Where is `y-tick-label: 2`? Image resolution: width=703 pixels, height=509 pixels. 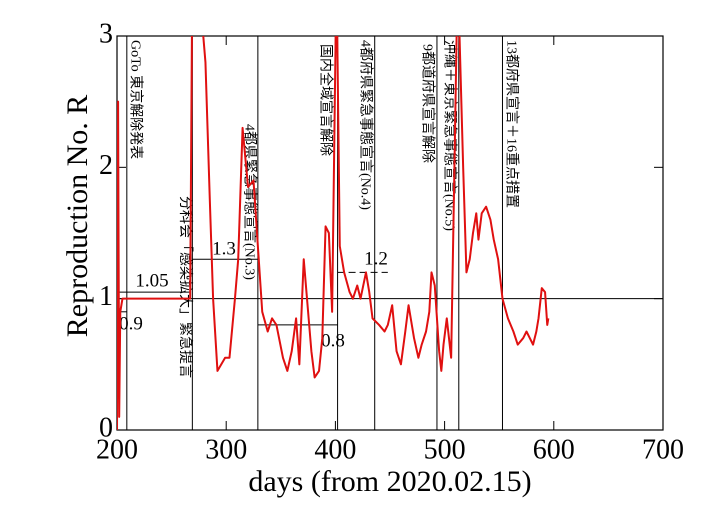
y-tick-label: 2 is located at coordinates (106, 165).